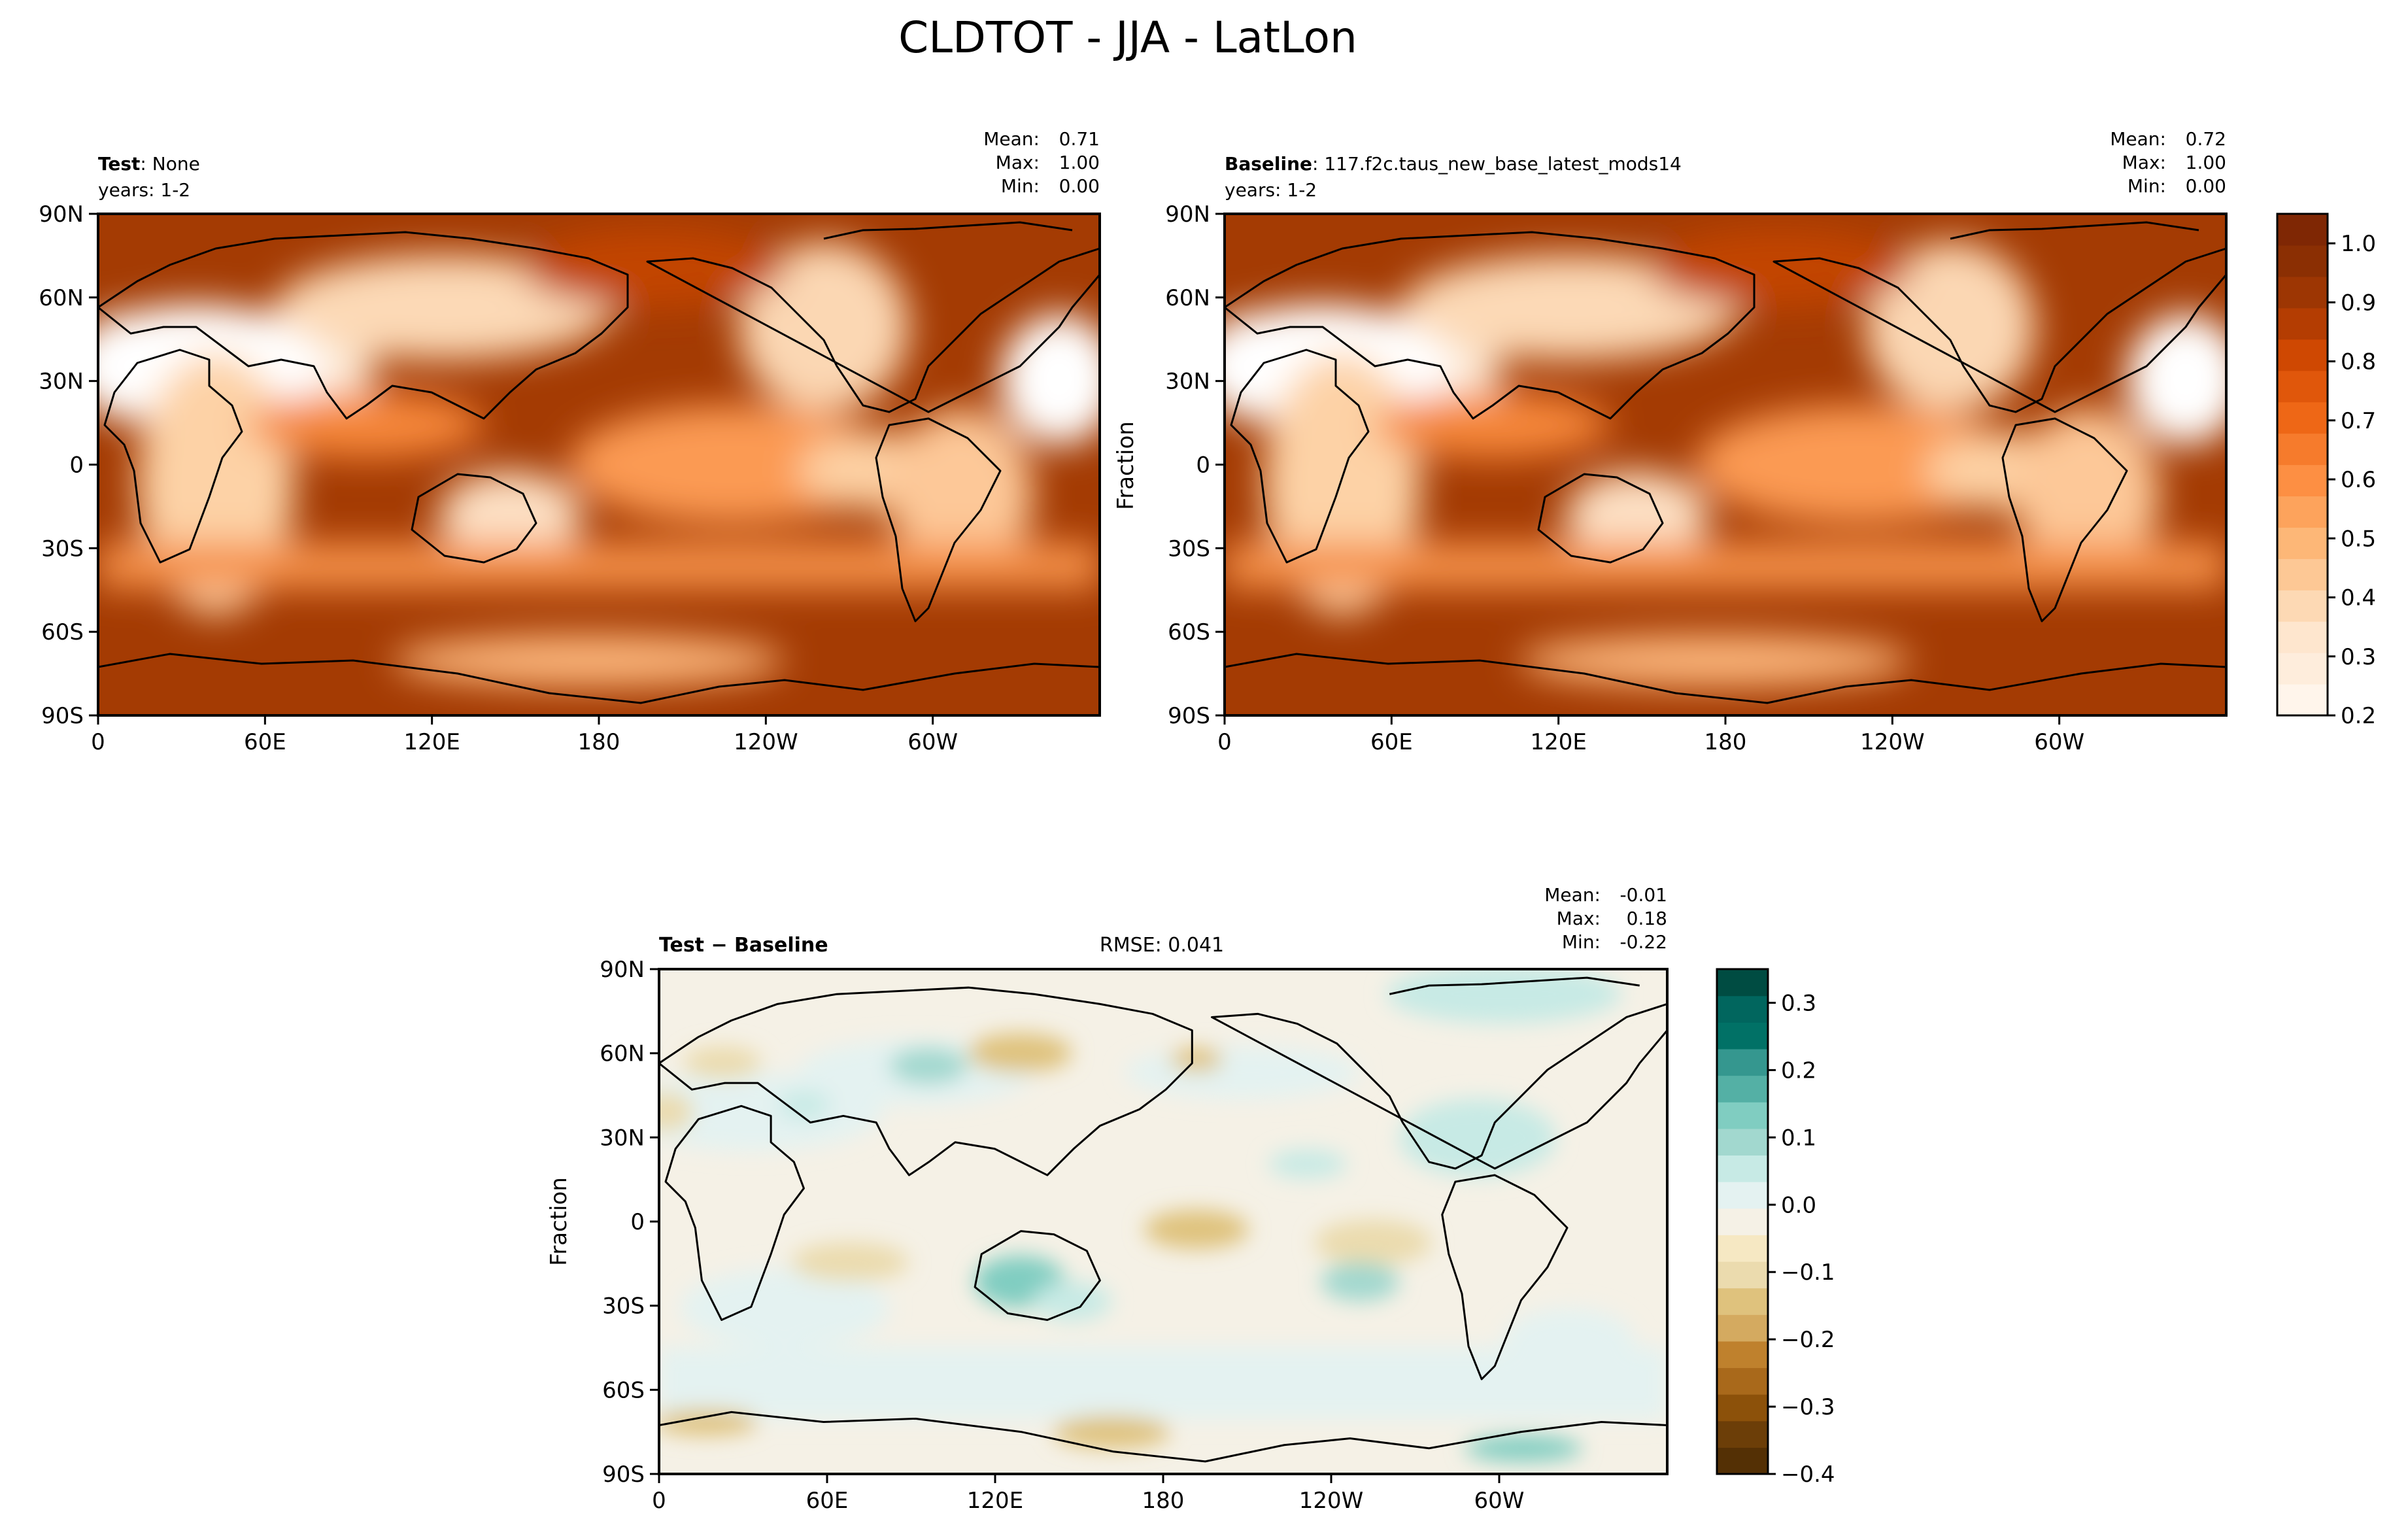  Describe the element at coordinates (559, 1221) in the screenshot. I see `difference-ylabel: Fraction` at that location.